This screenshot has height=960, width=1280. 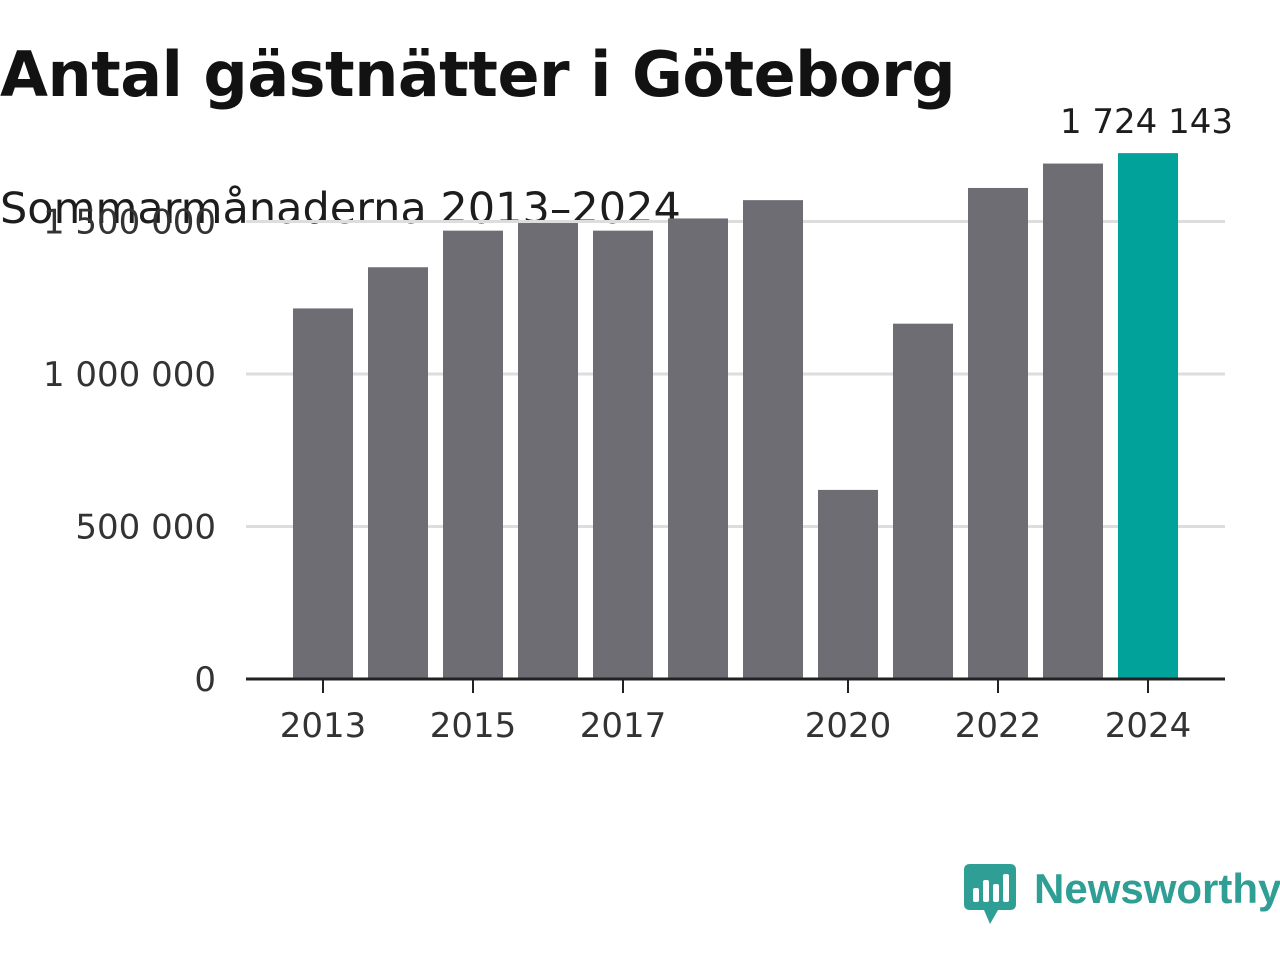 I want to click on annotations: 1 724 143, so click(x=1146, y=122).